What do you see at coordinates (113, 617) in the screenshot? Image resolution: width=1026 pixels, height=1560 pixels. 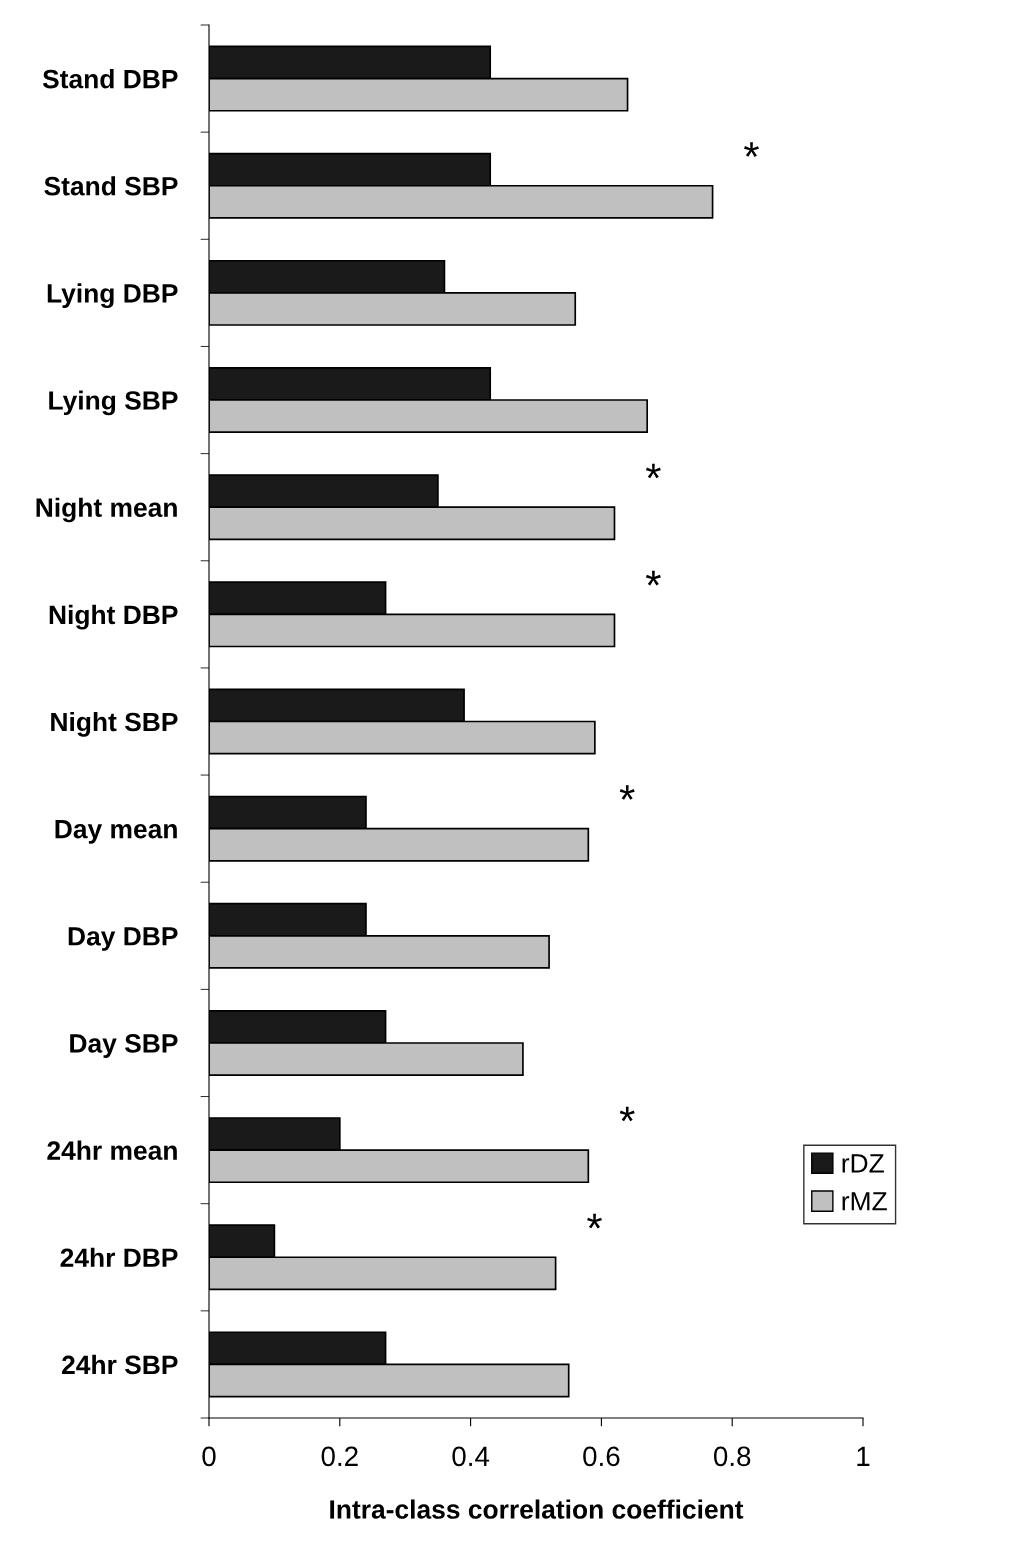 I see `y-tick-label: Night DBP` at bounding box center [113, 617].